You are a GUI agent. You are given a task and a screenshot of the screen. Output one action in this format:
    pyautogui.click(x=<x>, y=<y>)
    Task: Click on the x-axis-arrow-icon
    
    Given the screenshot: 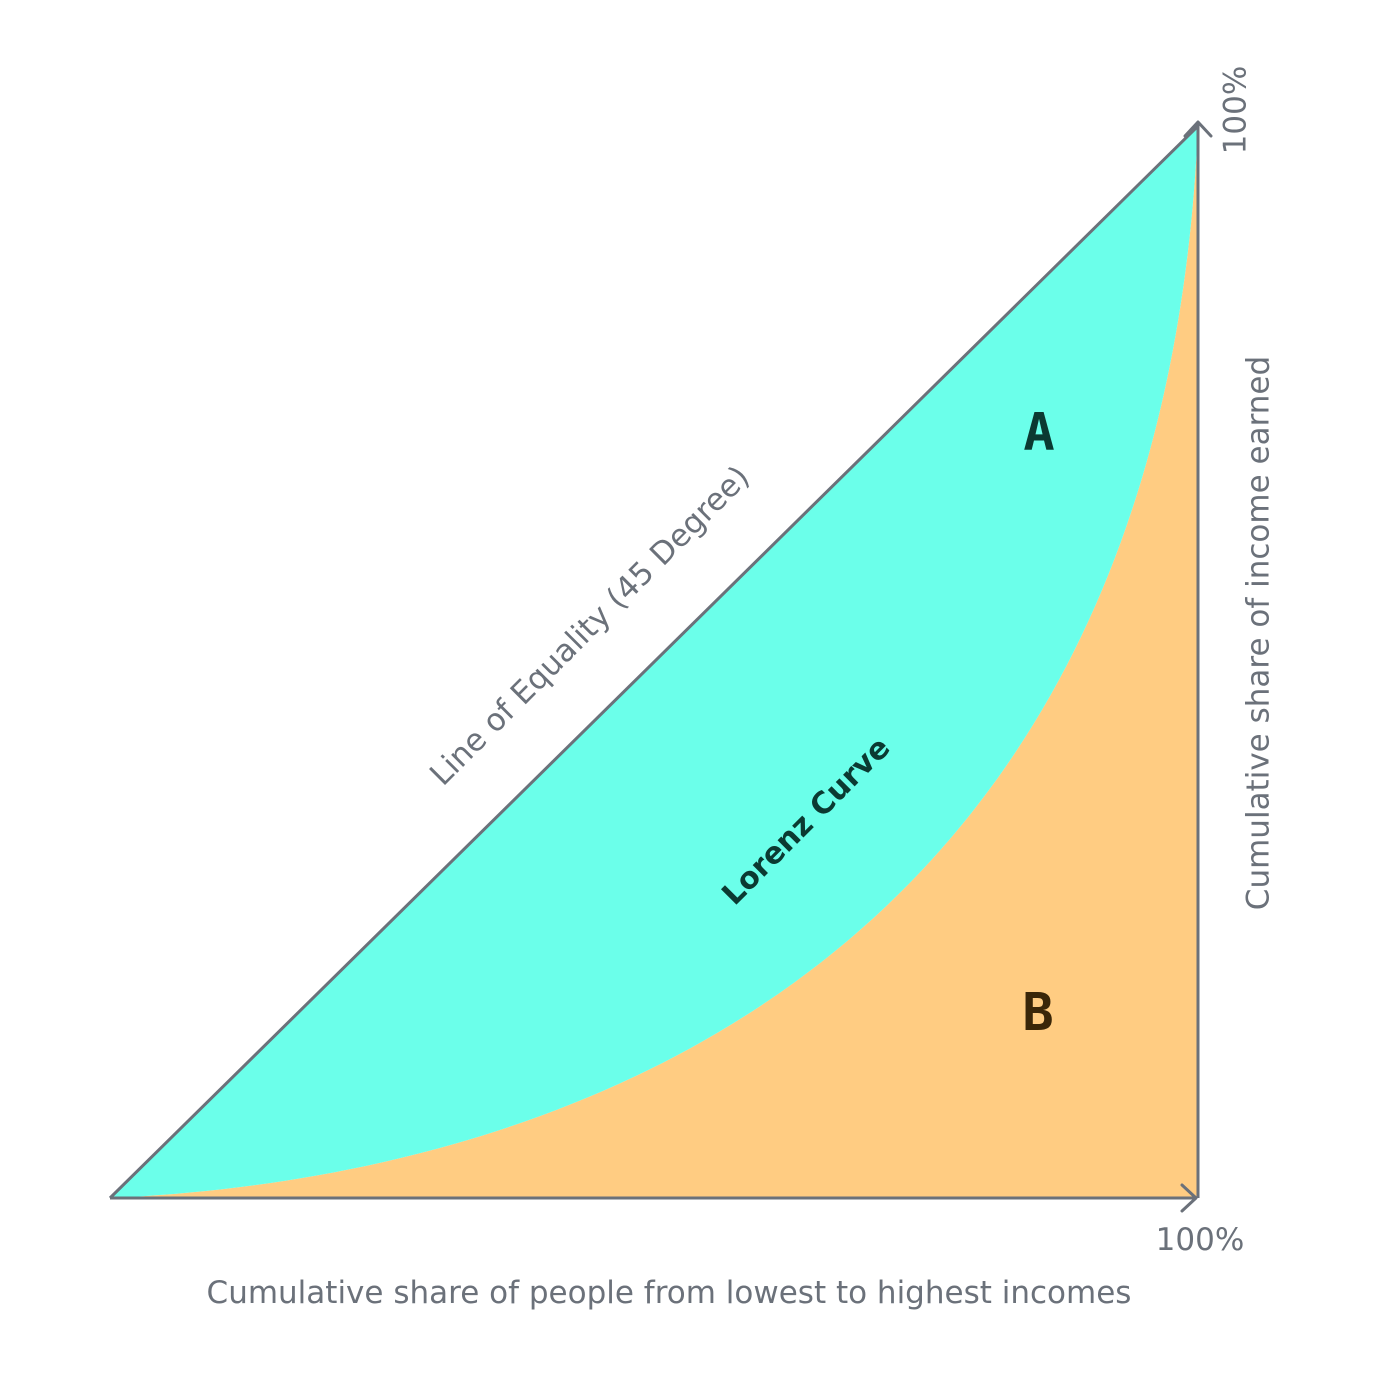 What is the action you would take?
    pyautogui.click(x=1189, y=1198)
    